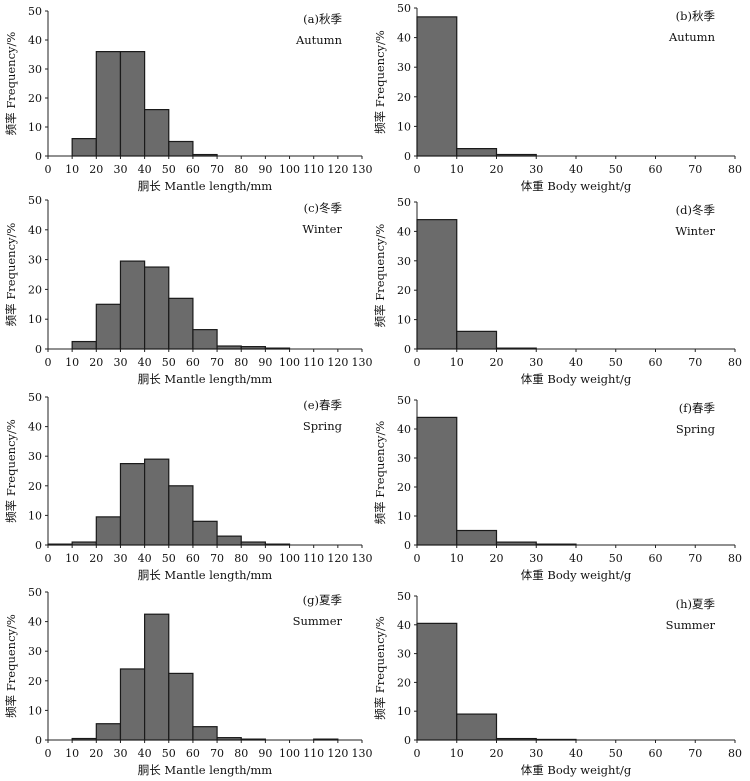 The image size is (750, 781). What do you see at coordinates (318, 621) in the screenshot?
I see `season-label: Summer` at bounding box center [318, 621].